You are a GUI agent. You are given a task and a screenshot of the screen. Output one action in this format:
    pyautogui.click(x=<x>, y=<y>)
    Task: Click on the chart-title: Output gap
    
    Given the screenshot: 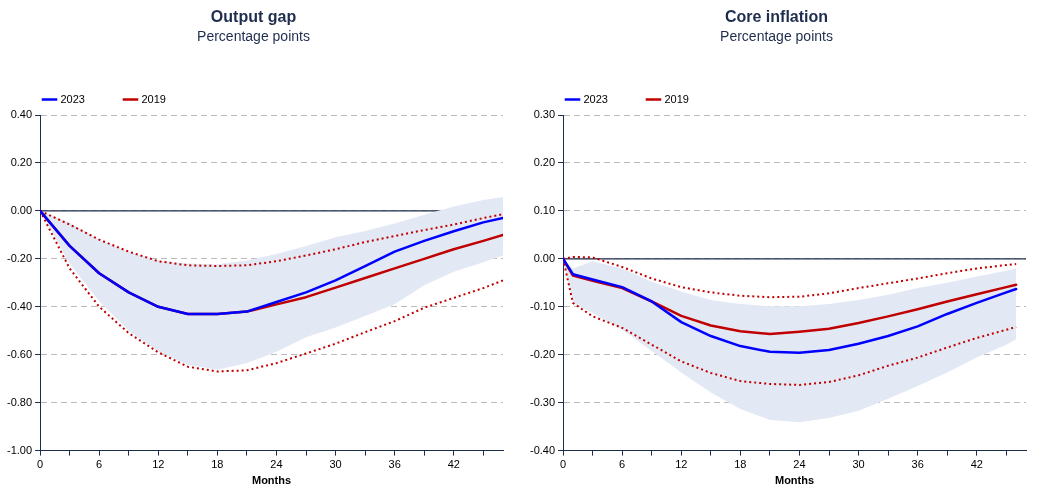 What is the action you would take?
    pyautogui.click(x=253, y=17)
    